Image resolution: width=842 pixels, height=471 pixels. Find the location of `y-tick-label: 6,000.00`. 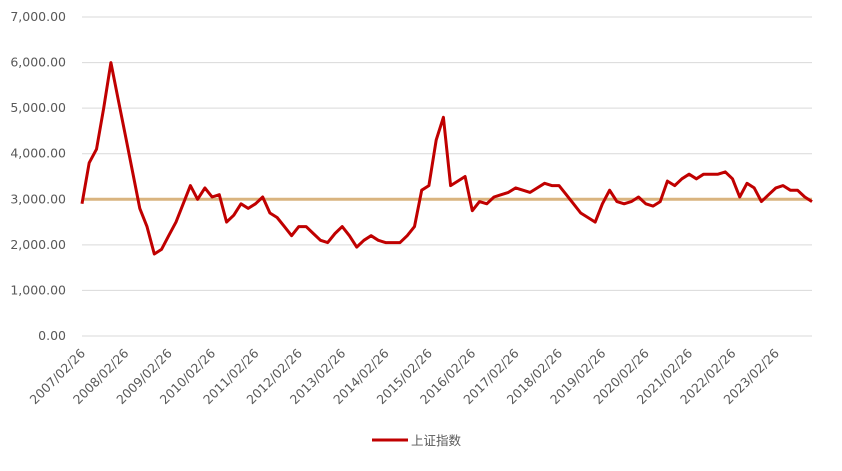

y-tick-label: 6,000.00 is located at coordinates (38, 62).